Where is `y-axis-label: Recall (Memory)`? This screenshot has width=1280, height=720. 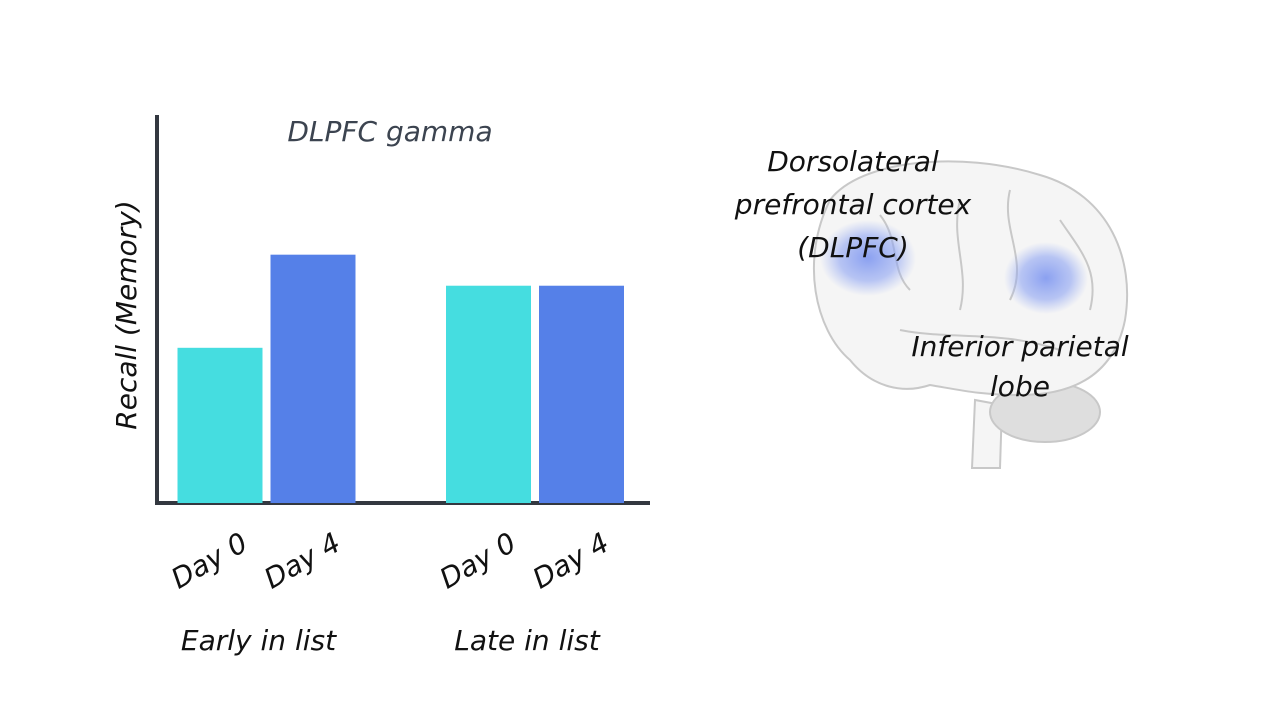 y-axis-label: Recall (Memory) is located at coordinates (126, 314).